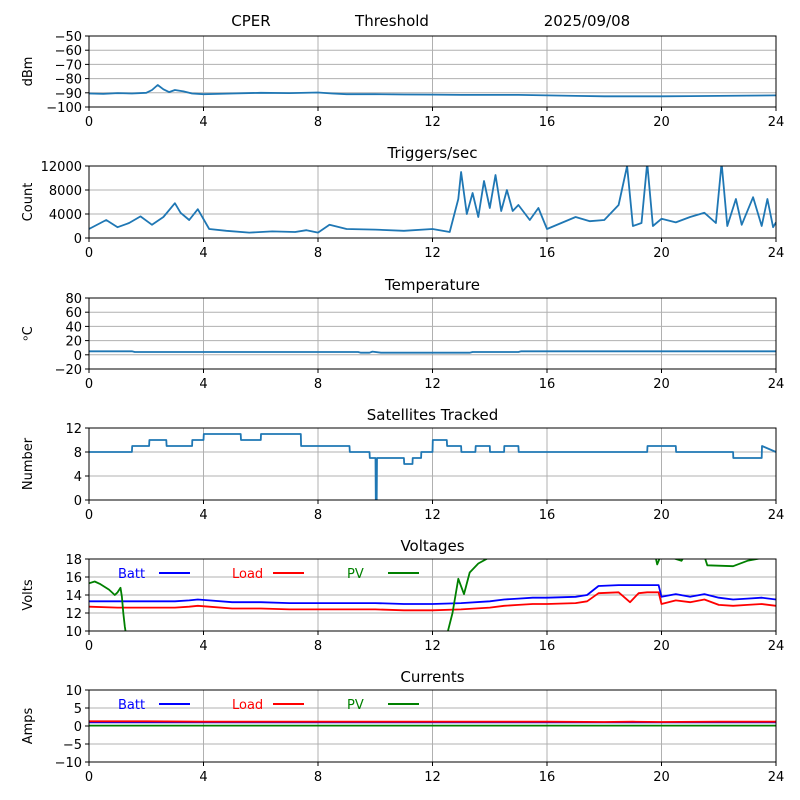 The width and height of the screenshot is (800, 800). What do you see at coordinates (28, 333) in the screenshot?
I see `y-axis-label: ᵒC` at bounding box center [28, 333].